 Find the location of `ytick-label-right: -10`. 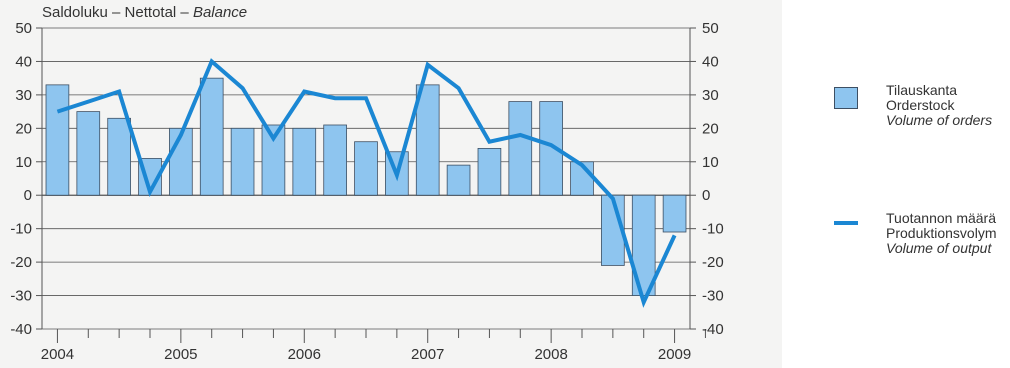

ytick-label-right: -10 is located at coordinates (713, 229).